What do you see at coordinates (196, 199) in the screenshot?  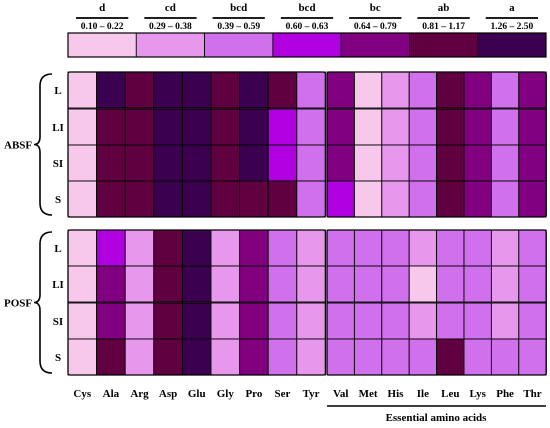 I see `left-cell-r3-c4` at bounding box center [196, 199].